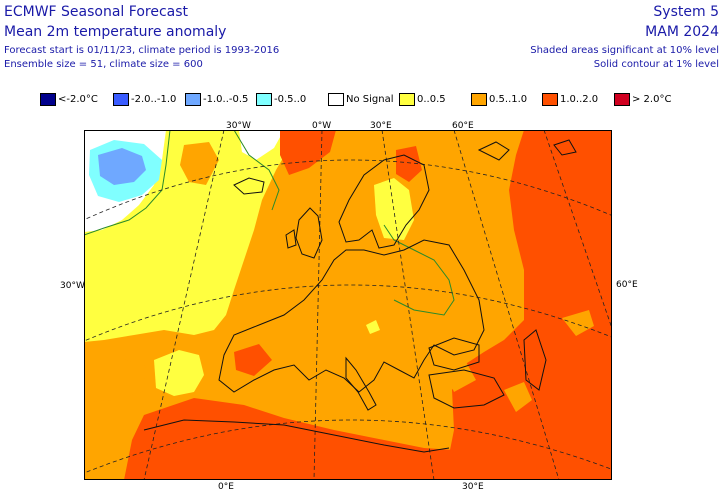 The width and height of the screenshot is (724, 495). I want to click on legend-label: <-2.0°C, so click(78, 99).